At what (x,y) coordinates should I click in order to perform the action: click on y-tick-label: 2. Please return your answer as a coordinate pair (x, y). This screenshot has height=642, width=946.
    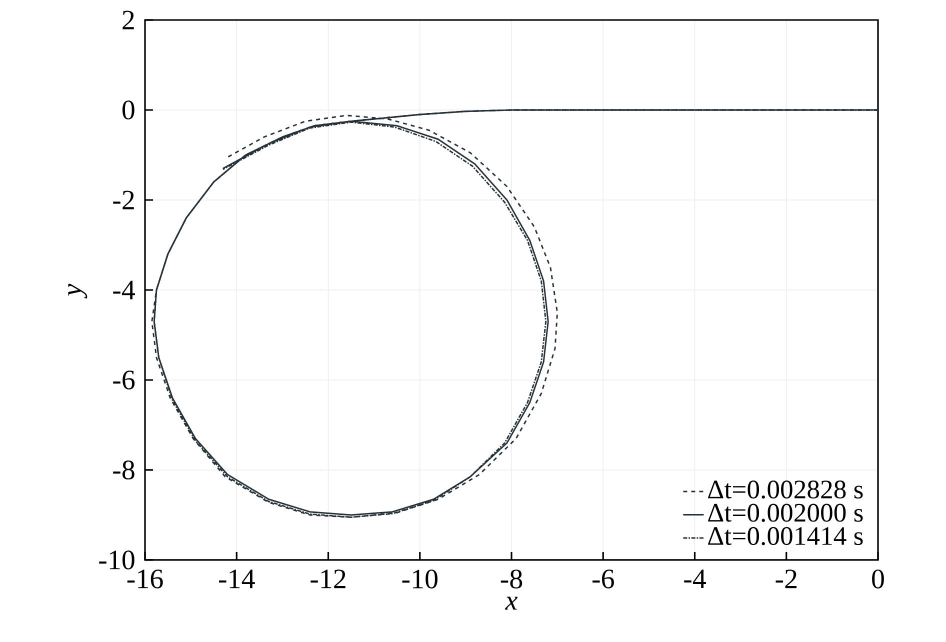
    Looking at the image, I should click on (128, 20).